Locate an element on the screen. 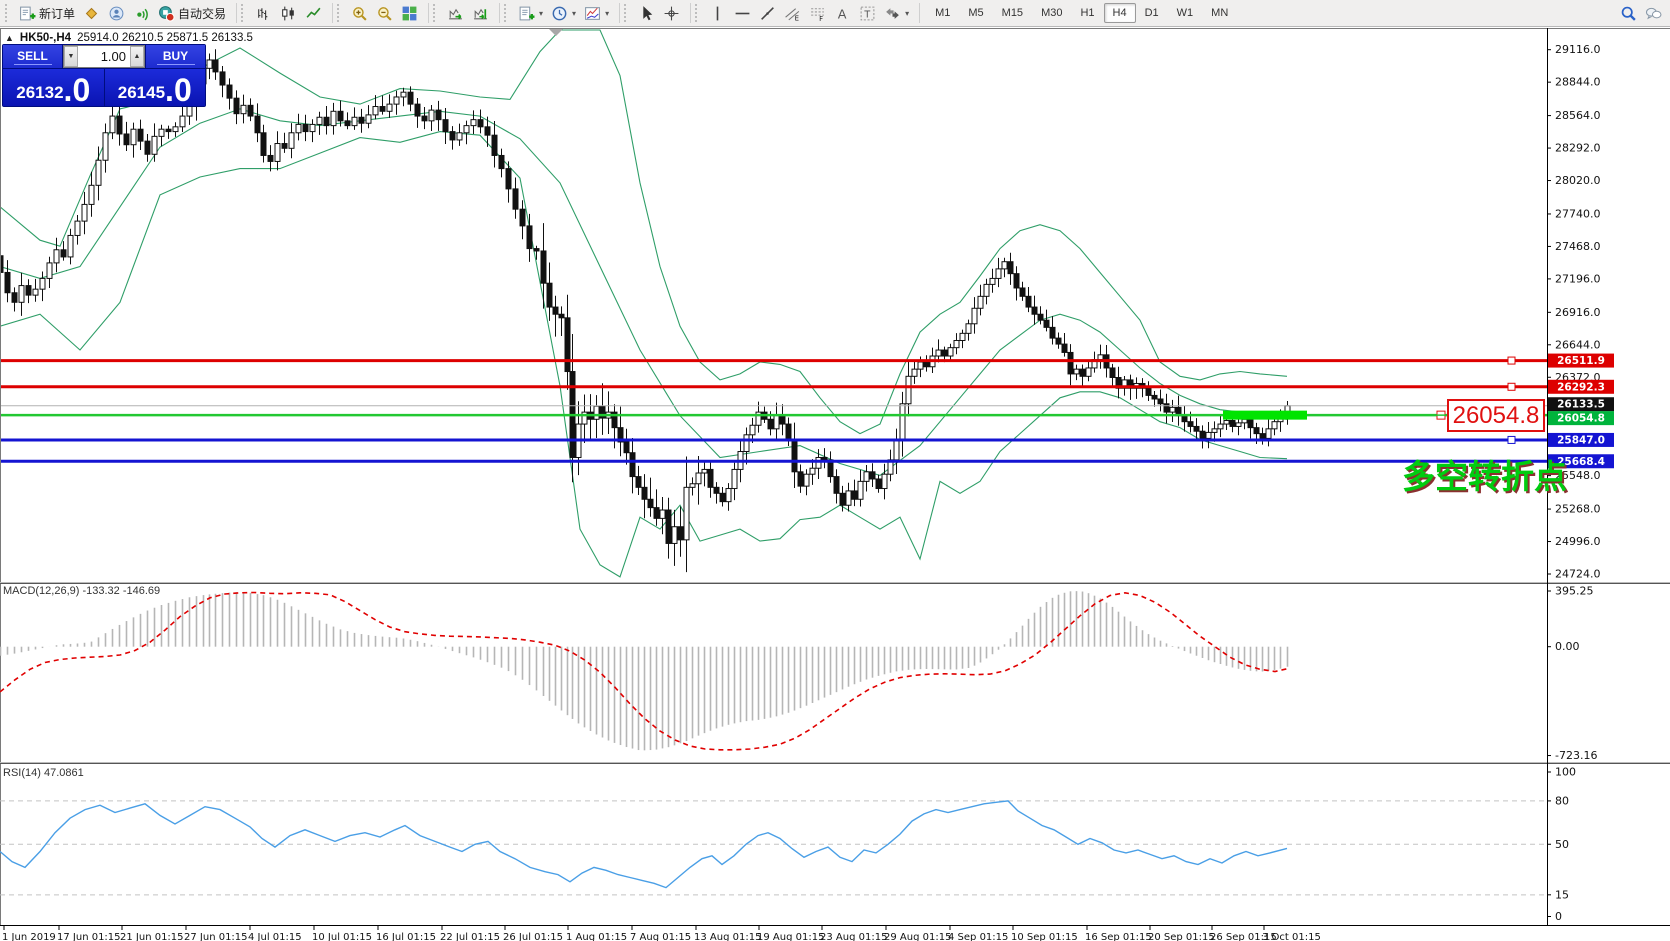 This screenshot has width=1670, height=941. label-tool: T is located at coordinates (867, 13).